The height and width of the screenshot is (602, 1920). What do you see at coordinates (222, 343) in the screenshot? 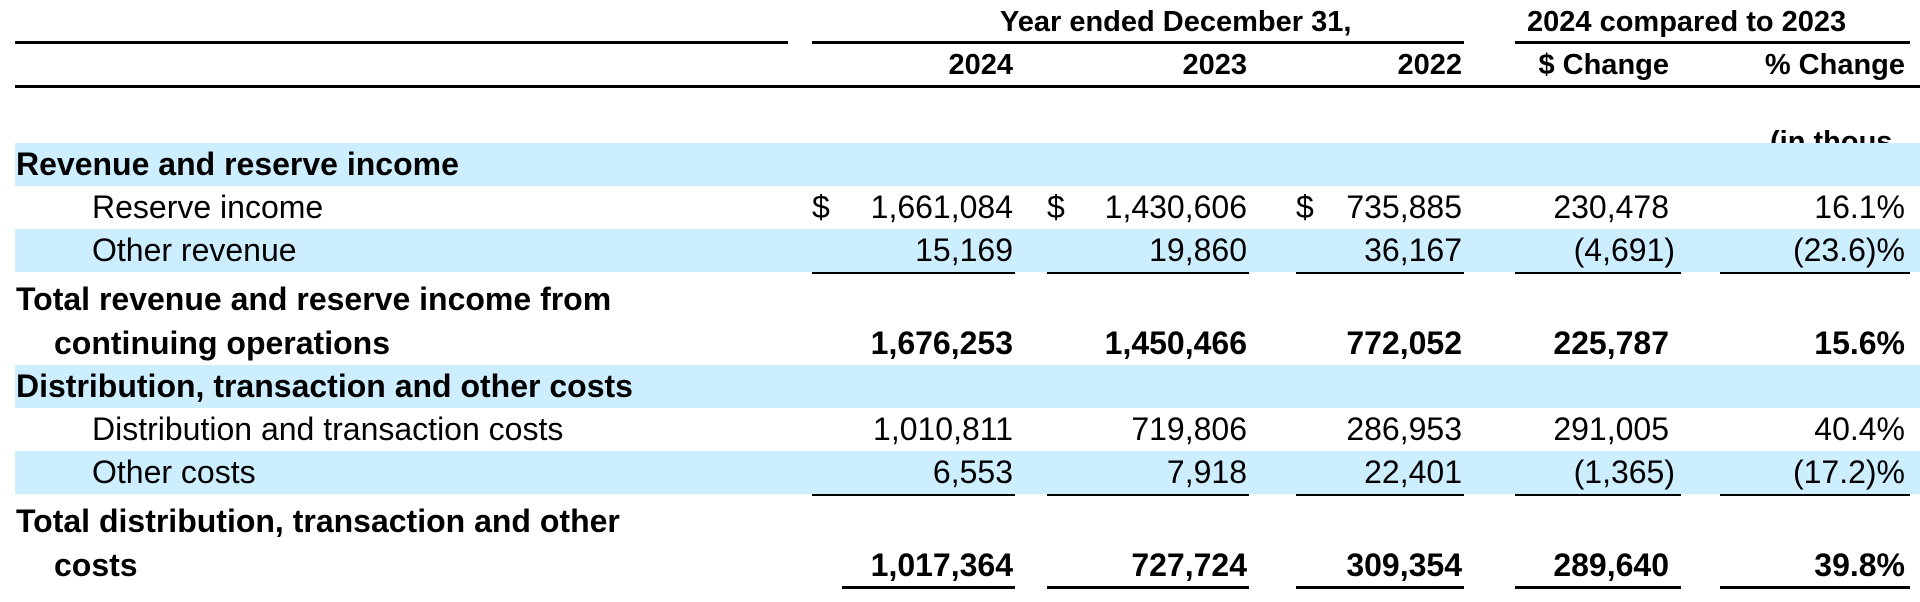
I see `row-label-total-revenue-line2: continuing operations` at bounding box center [222, 343].